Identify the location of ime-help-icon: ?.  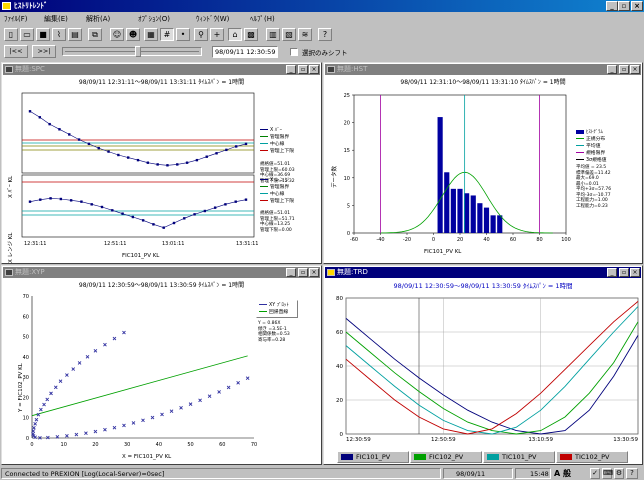
(632, 473).